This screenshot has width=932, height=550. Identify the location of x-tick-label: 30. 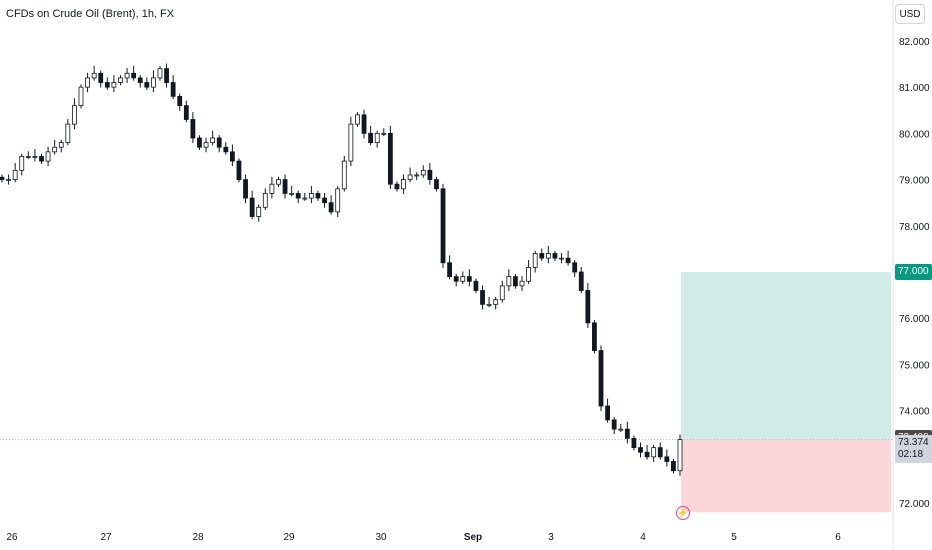
(381, 537).